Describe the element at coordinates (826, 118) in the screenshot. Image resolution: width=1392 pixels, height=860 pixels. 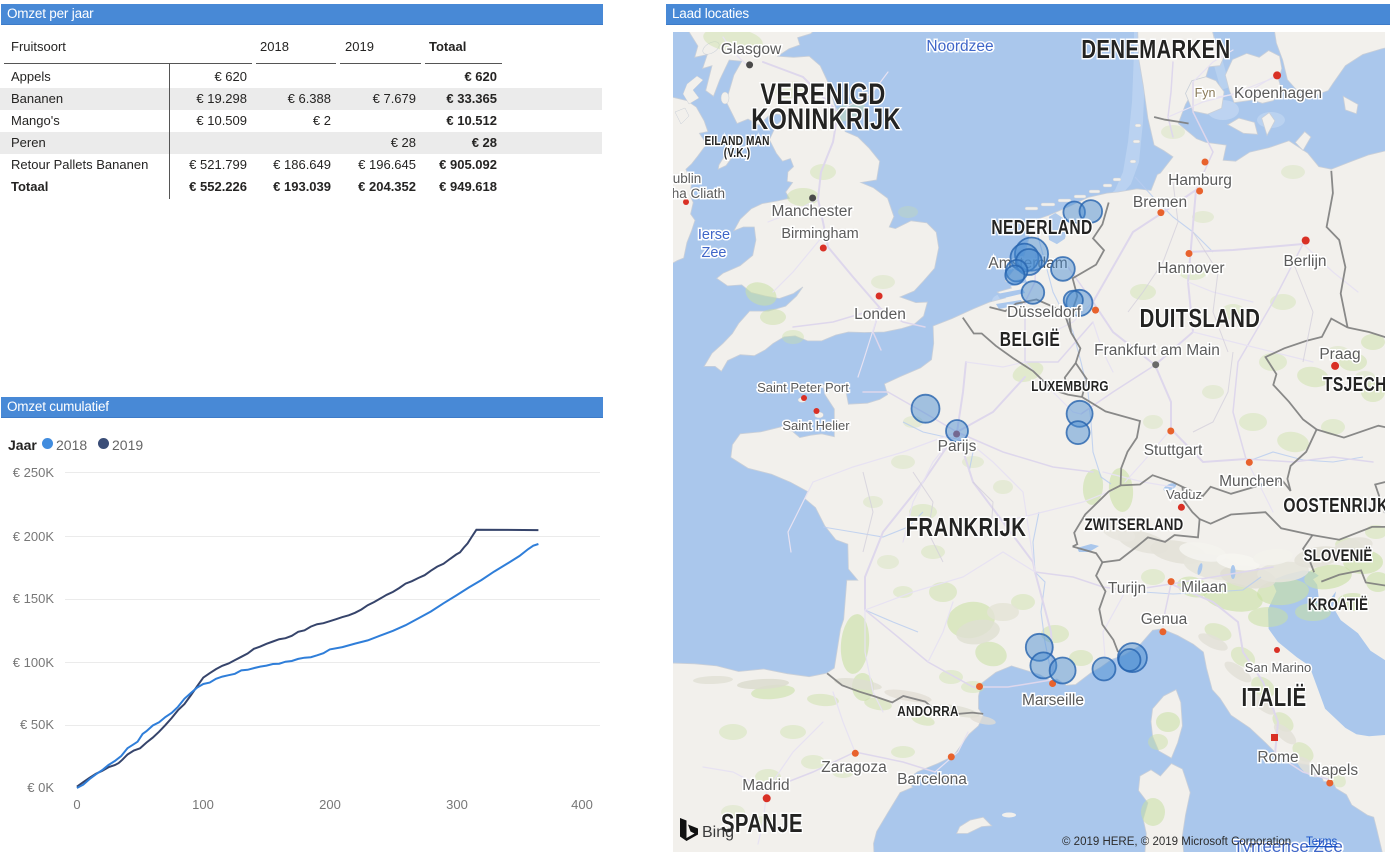
I see `svg-text: KONINKRIJK` at that location.